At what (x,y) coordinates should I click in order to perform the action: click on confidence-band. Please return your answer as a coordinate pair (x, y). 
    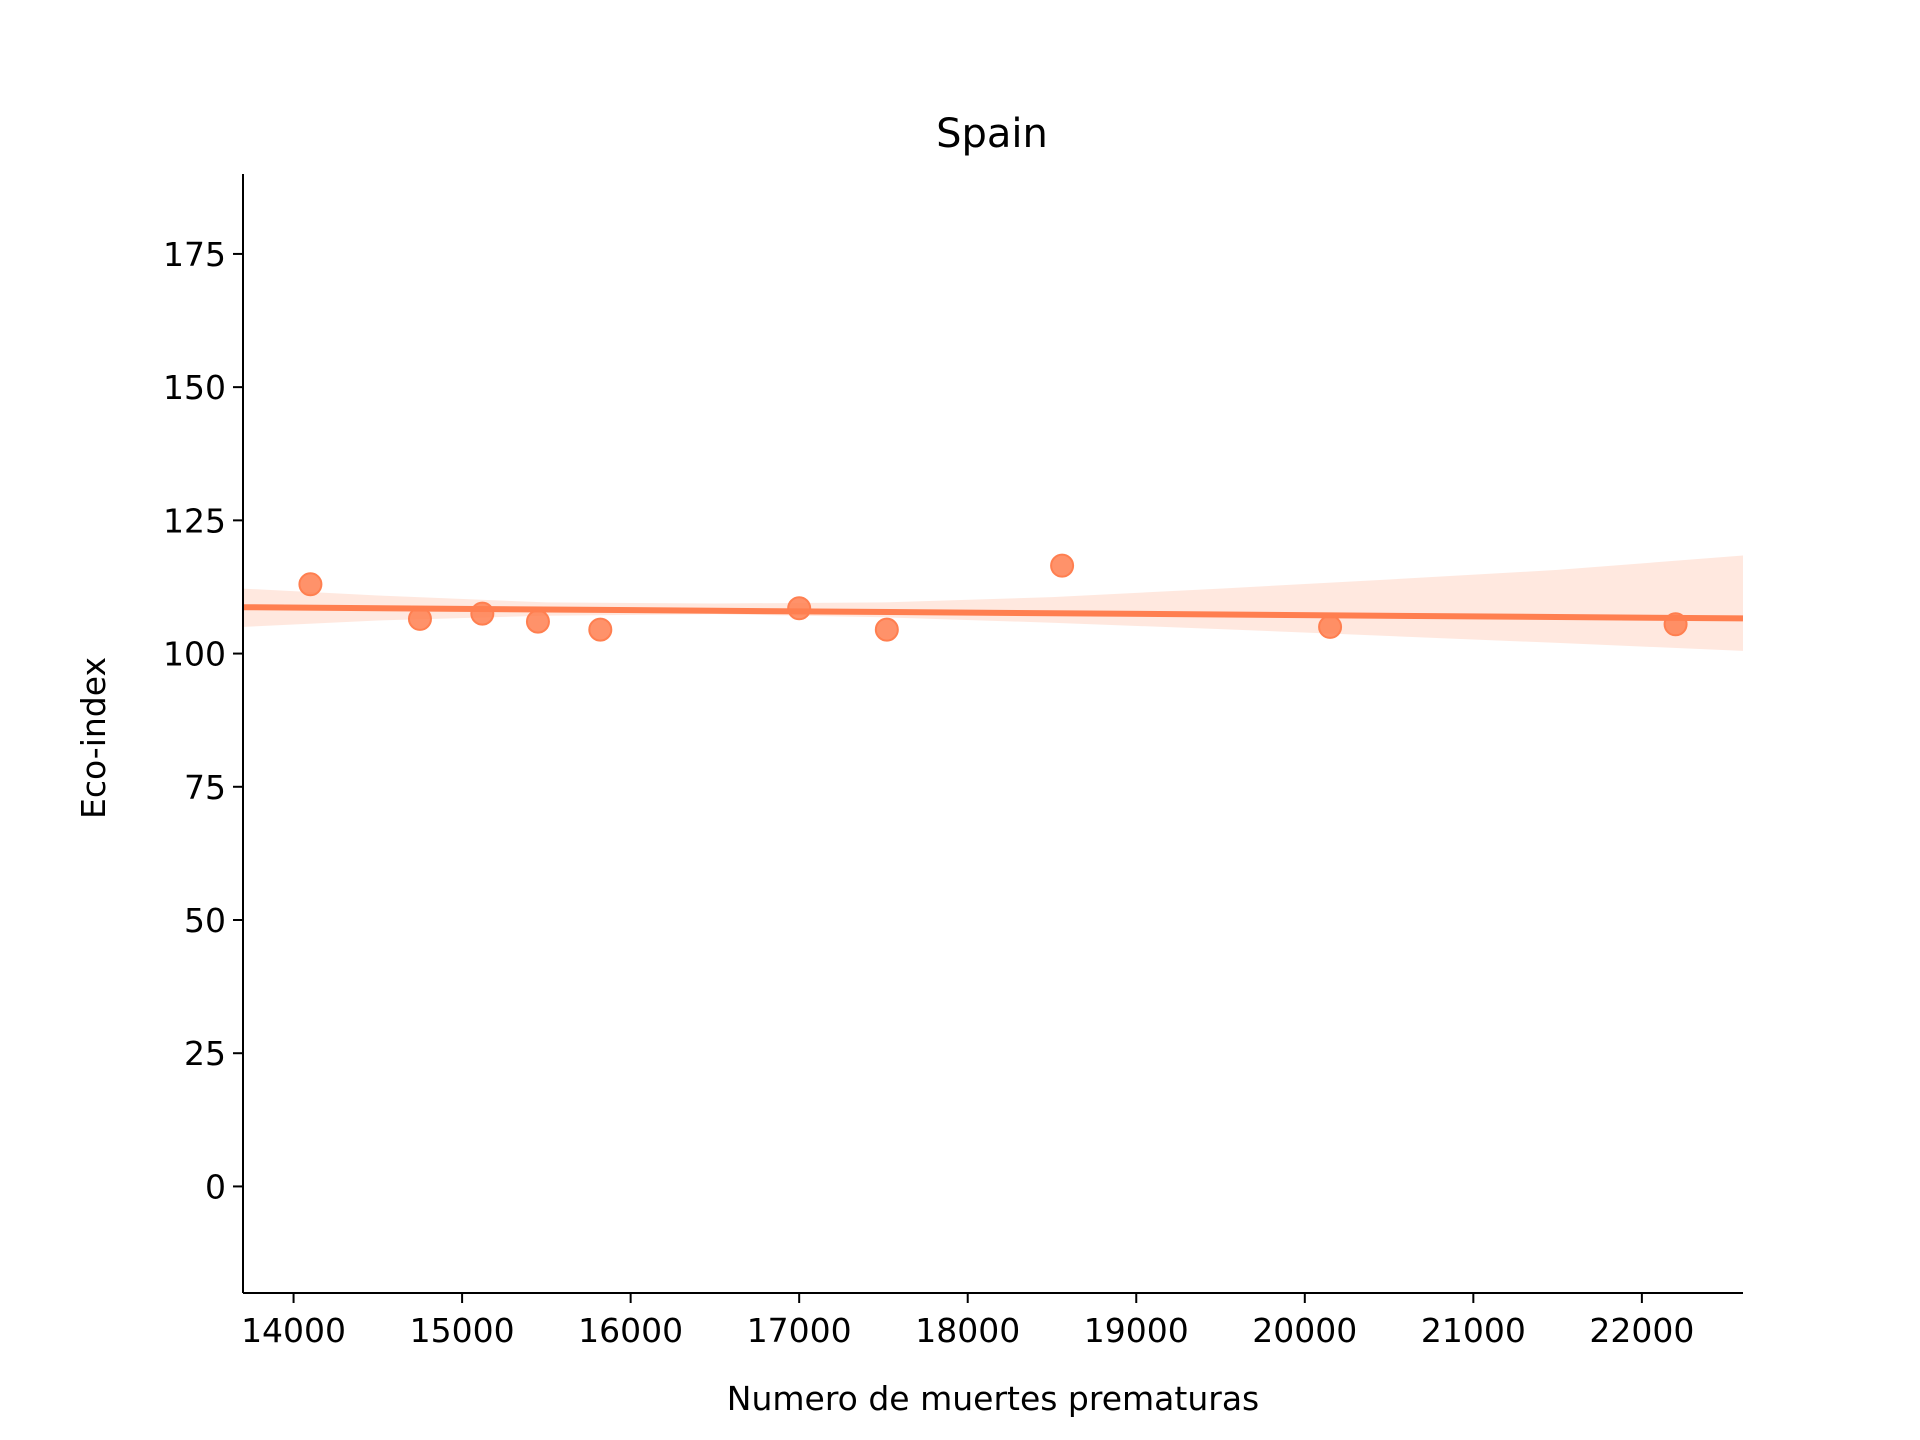
    Looking at the image, I should click on (993, 603).